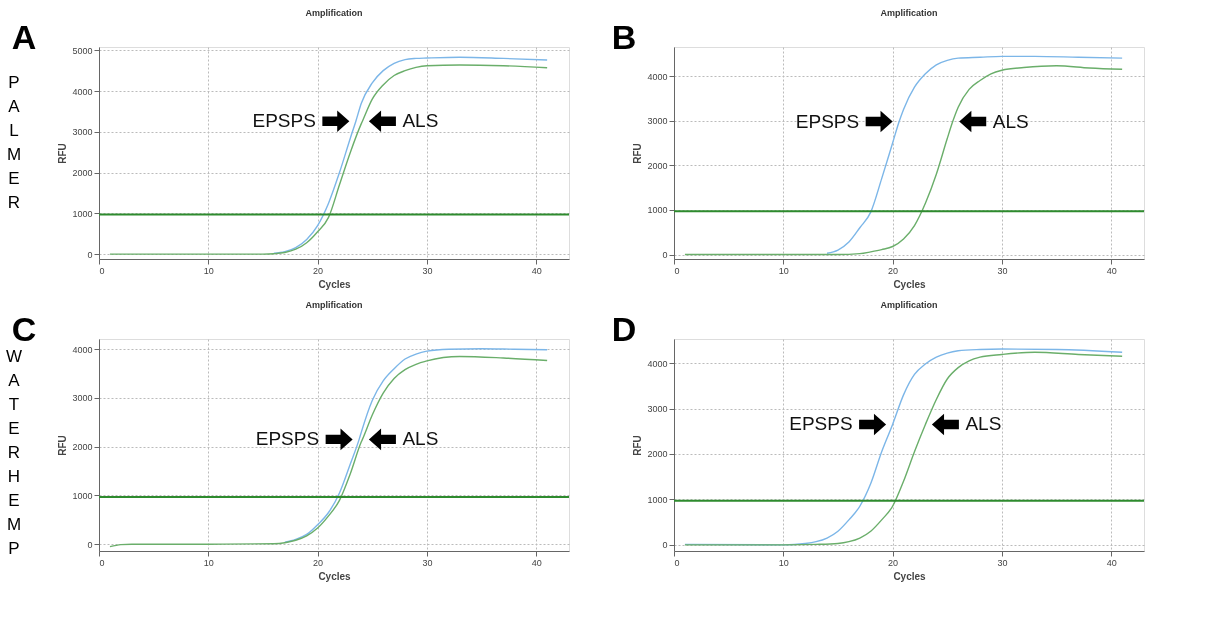  What do you see at coordinates (14, 142) in the screenshot?
I see `text: PALMER` at bounding box center [14, 142].